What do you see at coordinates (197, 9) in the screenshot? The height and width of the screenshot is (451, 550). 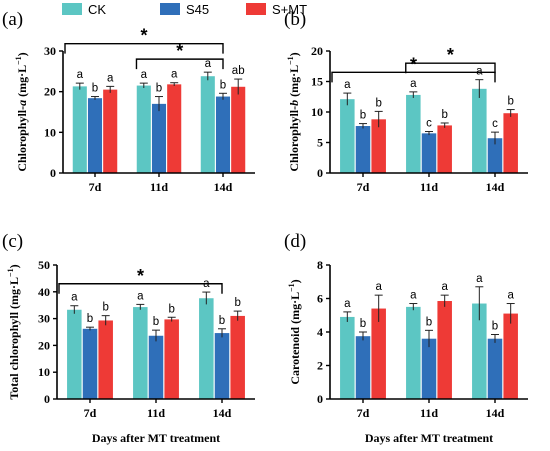 I see `legend-label: S45` at bounding box center [197, 9].